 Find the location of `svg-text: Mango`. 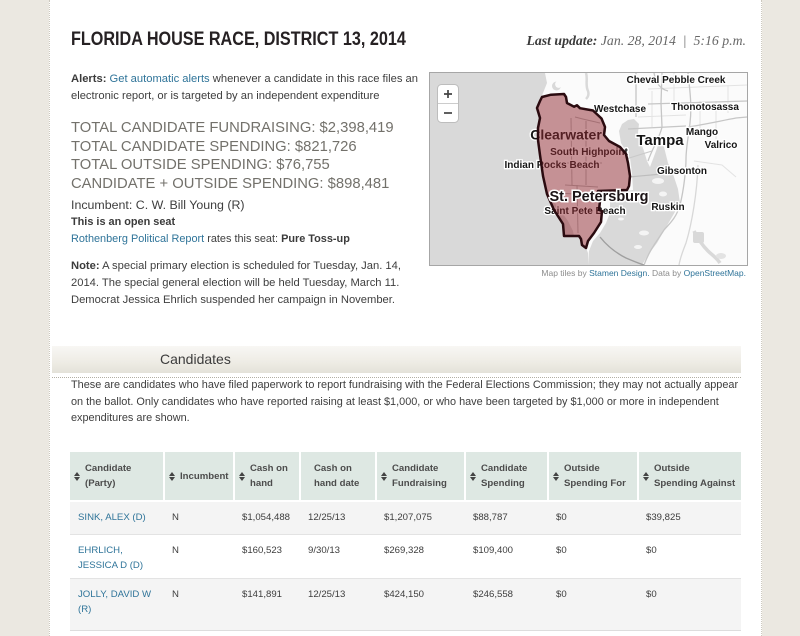

svg-text: Mango is located at coordinates (702, 132).